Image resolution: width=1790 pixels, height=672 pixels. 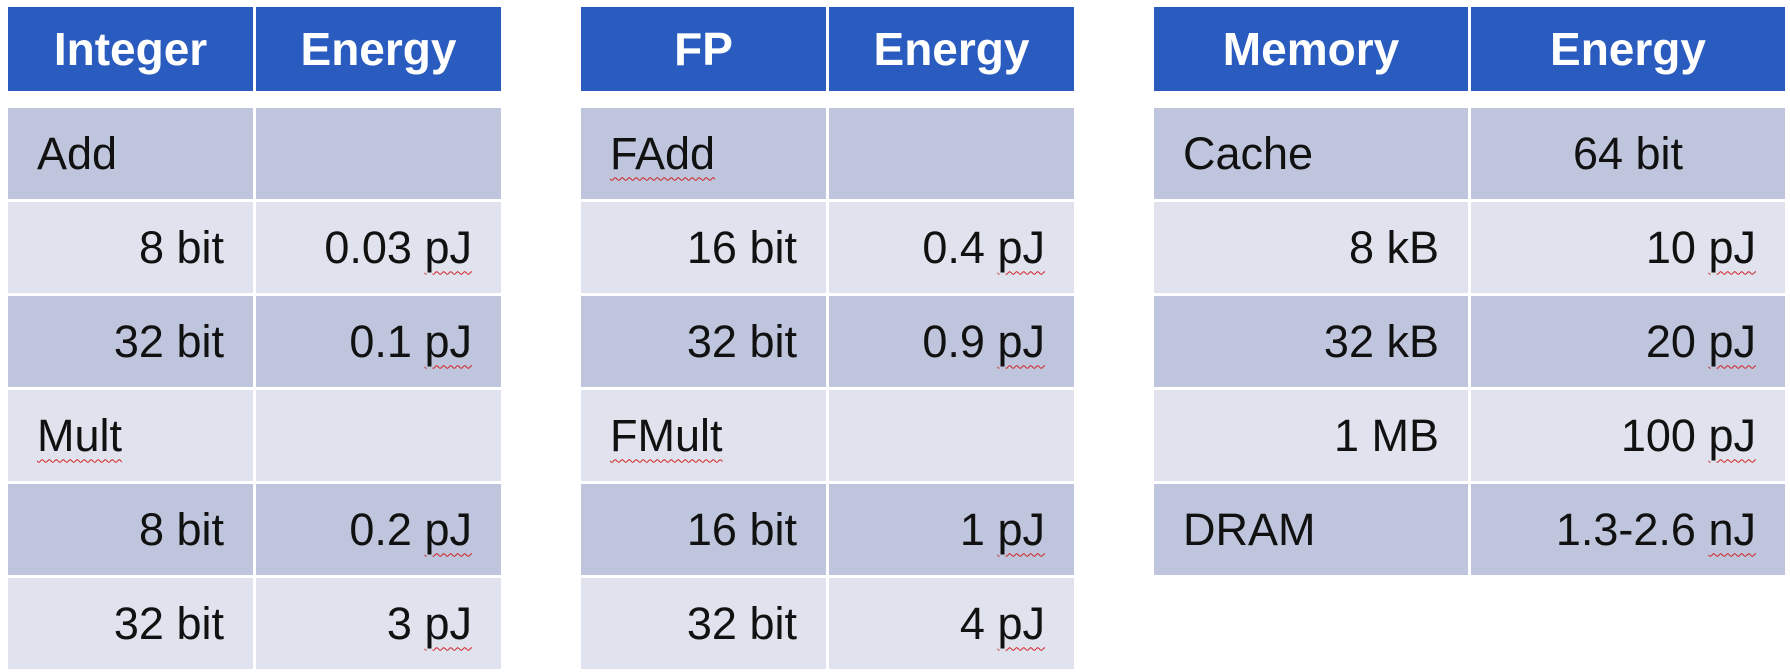 I want to click on table-row: 32 kB 20 pJ, so click(x=1469, y=341).